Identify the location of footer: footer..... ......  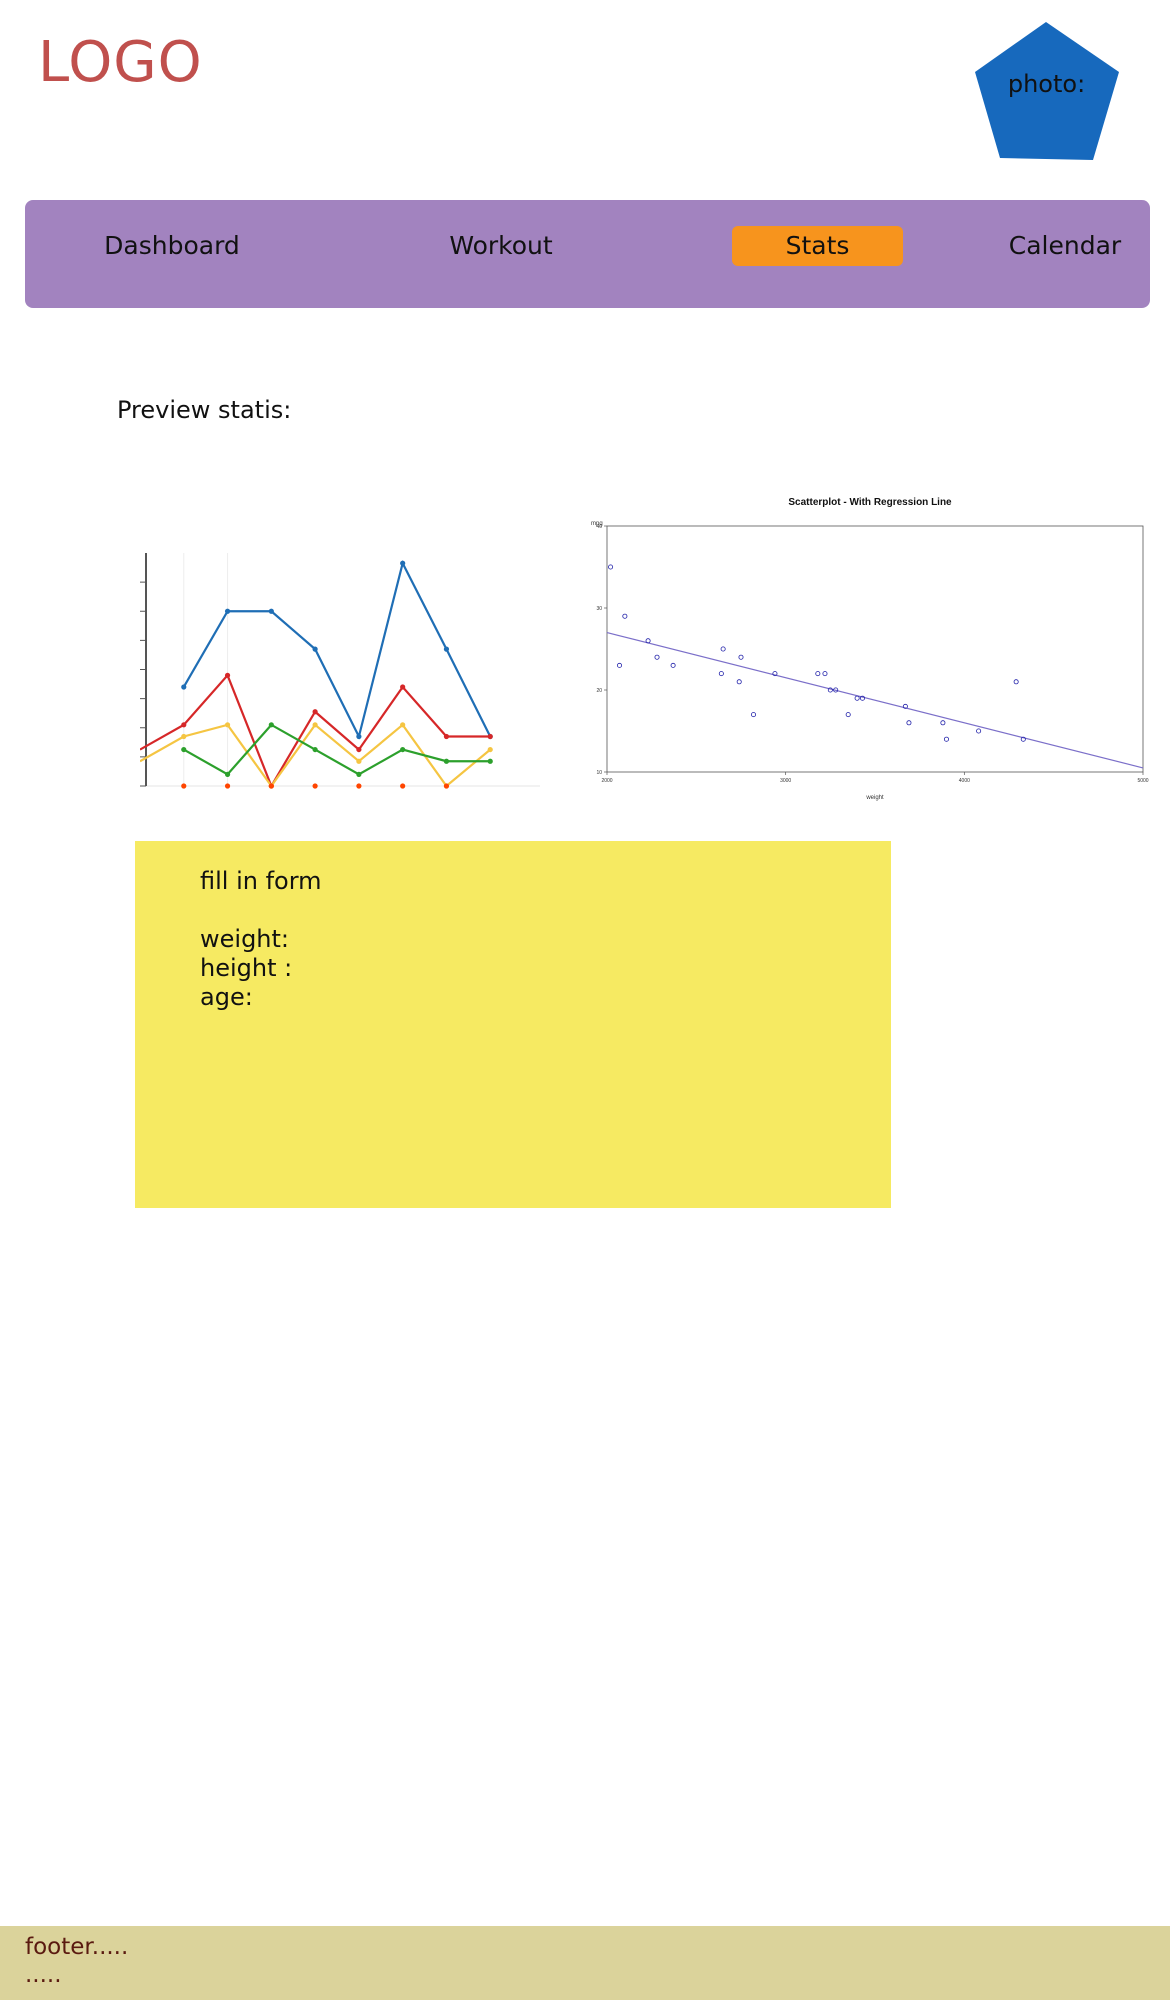
(585, 1963).